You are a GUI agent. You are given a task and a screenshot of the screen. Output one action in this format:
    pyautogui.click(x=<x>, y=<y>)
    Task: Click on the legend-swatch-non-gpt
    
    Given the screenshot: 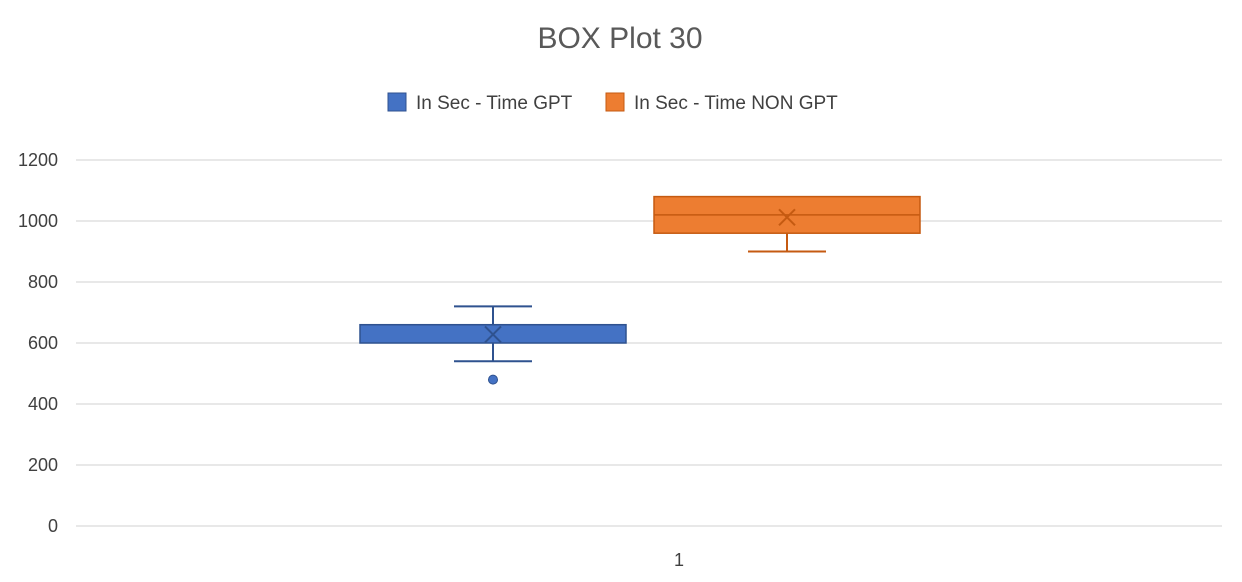 What is the action you would take?
    pyautogui.click(x=615, y=102)
    